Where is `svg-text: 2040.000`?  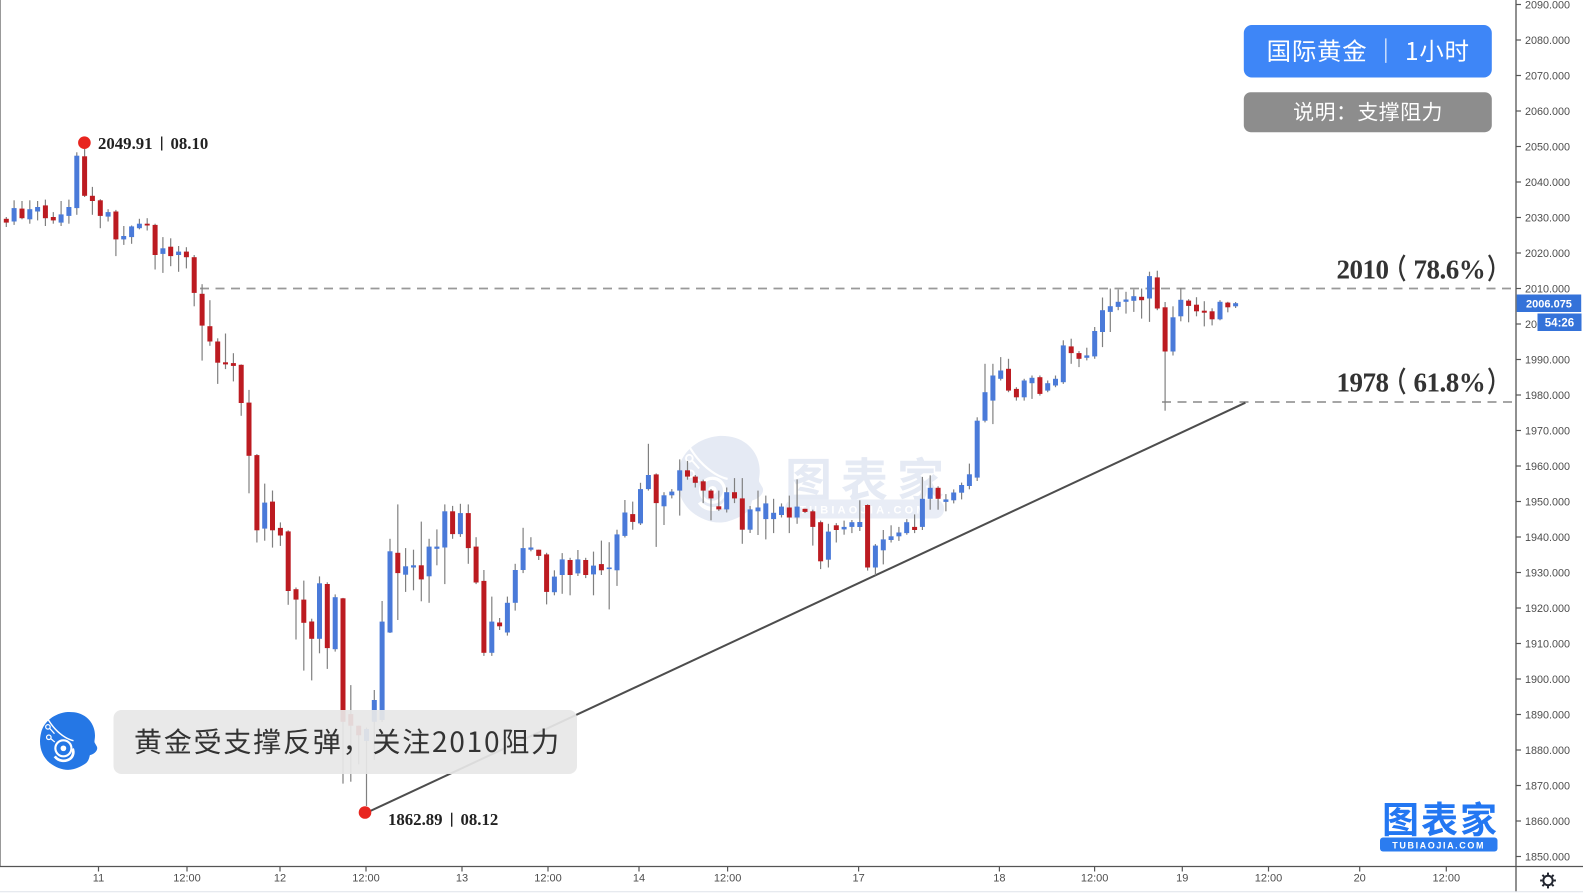
svg-text: 2040.000 is located at coordinates (1547, 183).